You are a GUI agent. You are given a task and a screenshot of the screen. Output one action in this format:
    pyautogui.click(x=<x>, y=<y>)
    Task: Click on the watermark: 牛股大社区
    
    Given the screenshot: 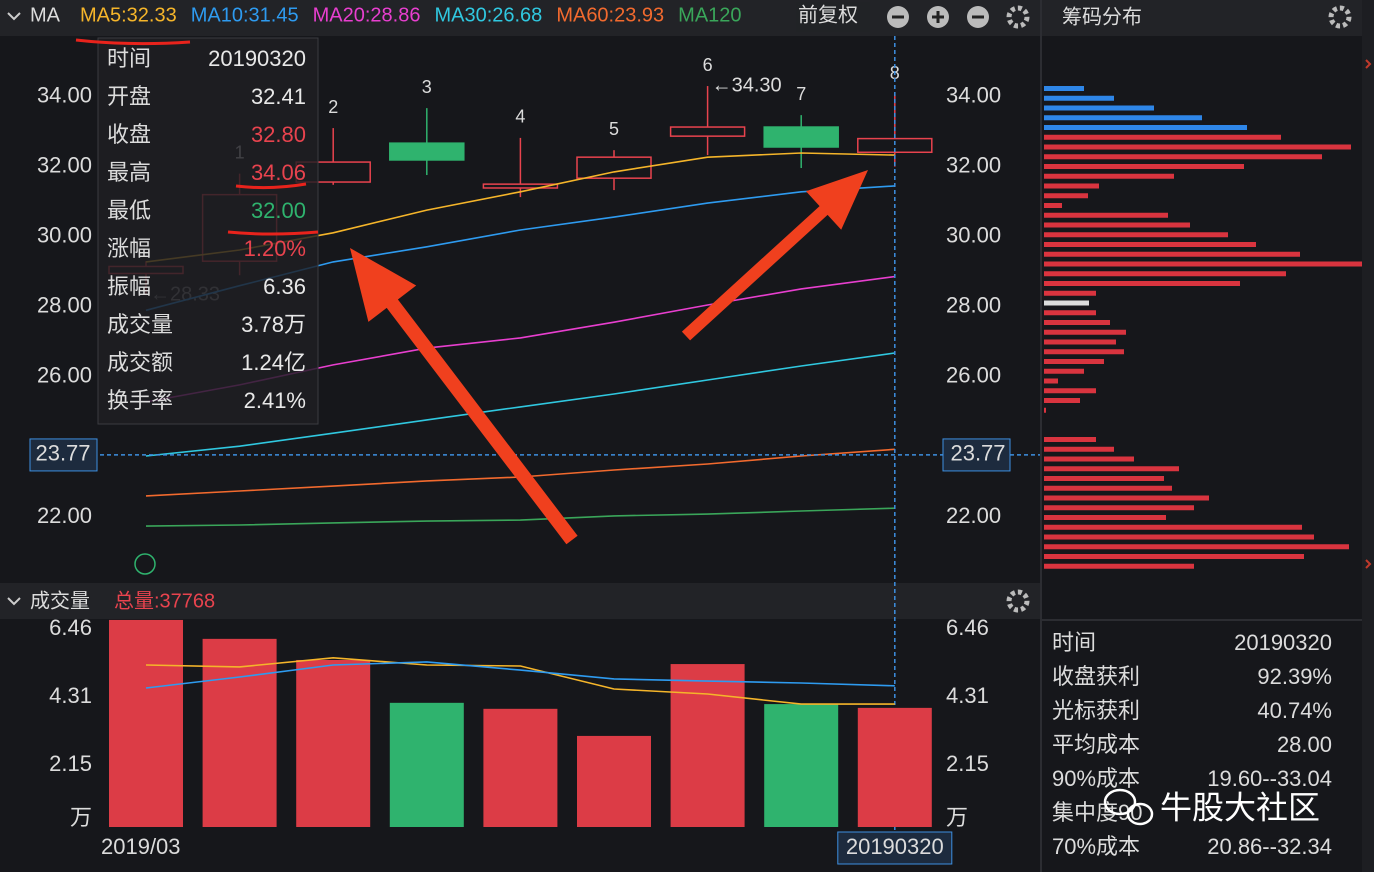 What is the action you would take?
    pyautogui.click(x=1211, y=807)
    